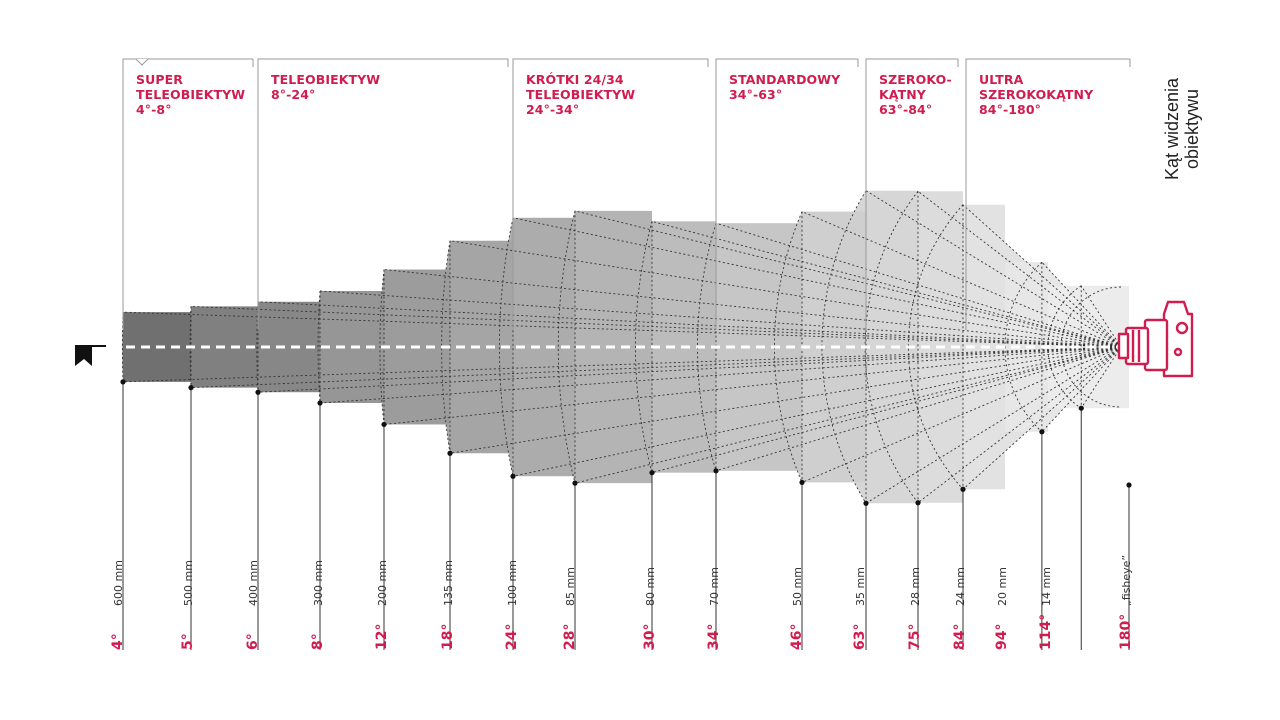 The image size is (1280, 720). What do you see at coordinates (650, 636) in the screenshot?
I see `angle-label: 30°` at bounding box center [650, 636].